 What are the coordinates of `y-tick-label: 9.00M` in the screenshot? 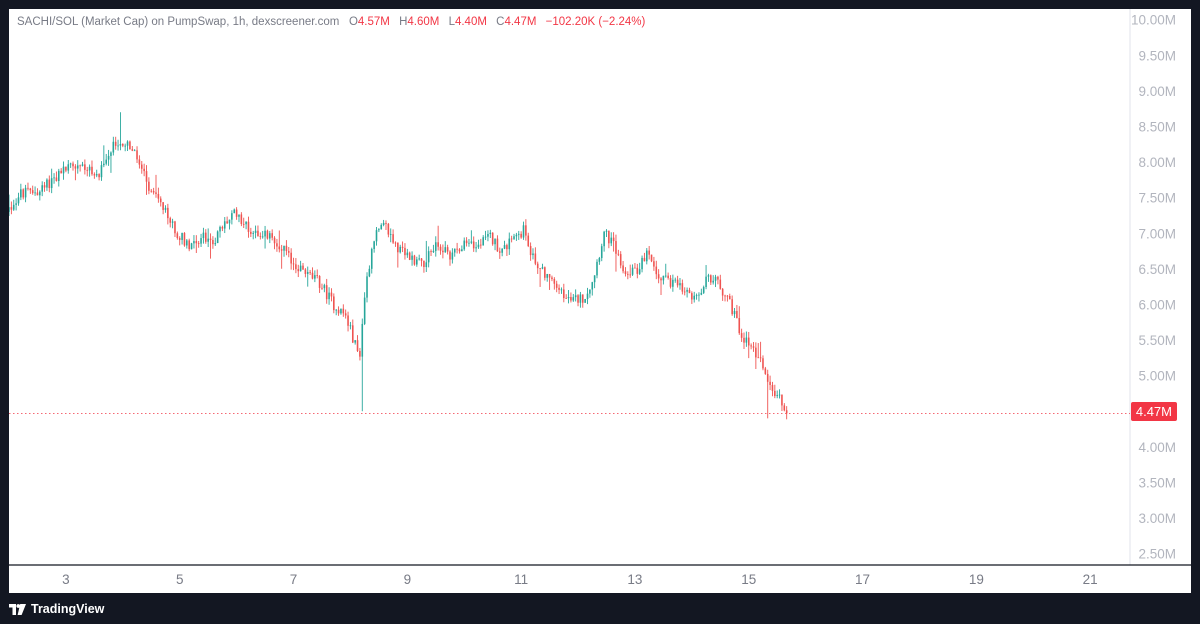 It's located at (1157, 91).